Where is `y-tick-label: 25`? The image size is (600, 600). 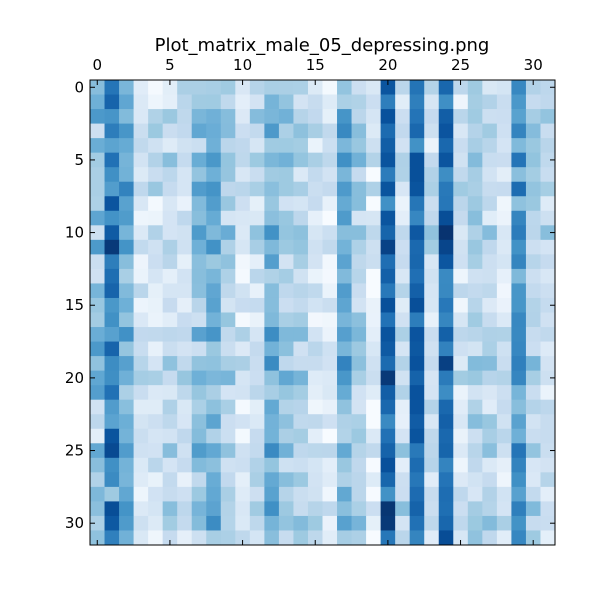
y-tick-label: 25 is located at coordinates (74, 451).